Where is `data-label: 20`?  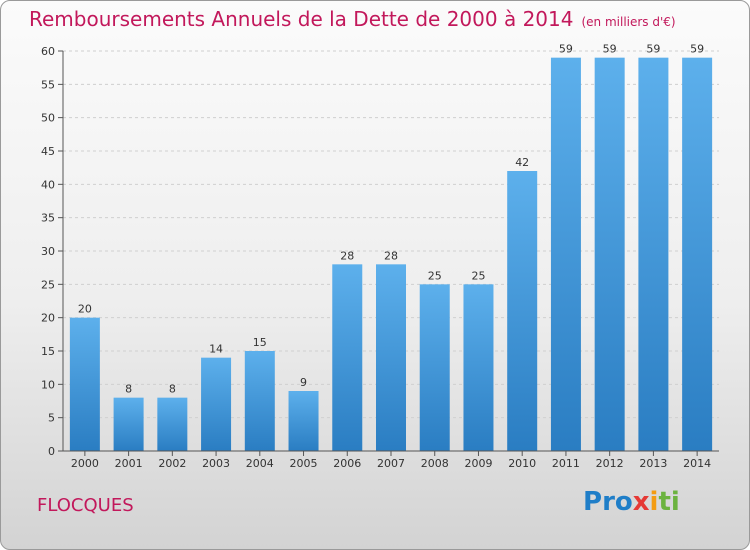
data-label: 20 is located at coordinates (85, 309).